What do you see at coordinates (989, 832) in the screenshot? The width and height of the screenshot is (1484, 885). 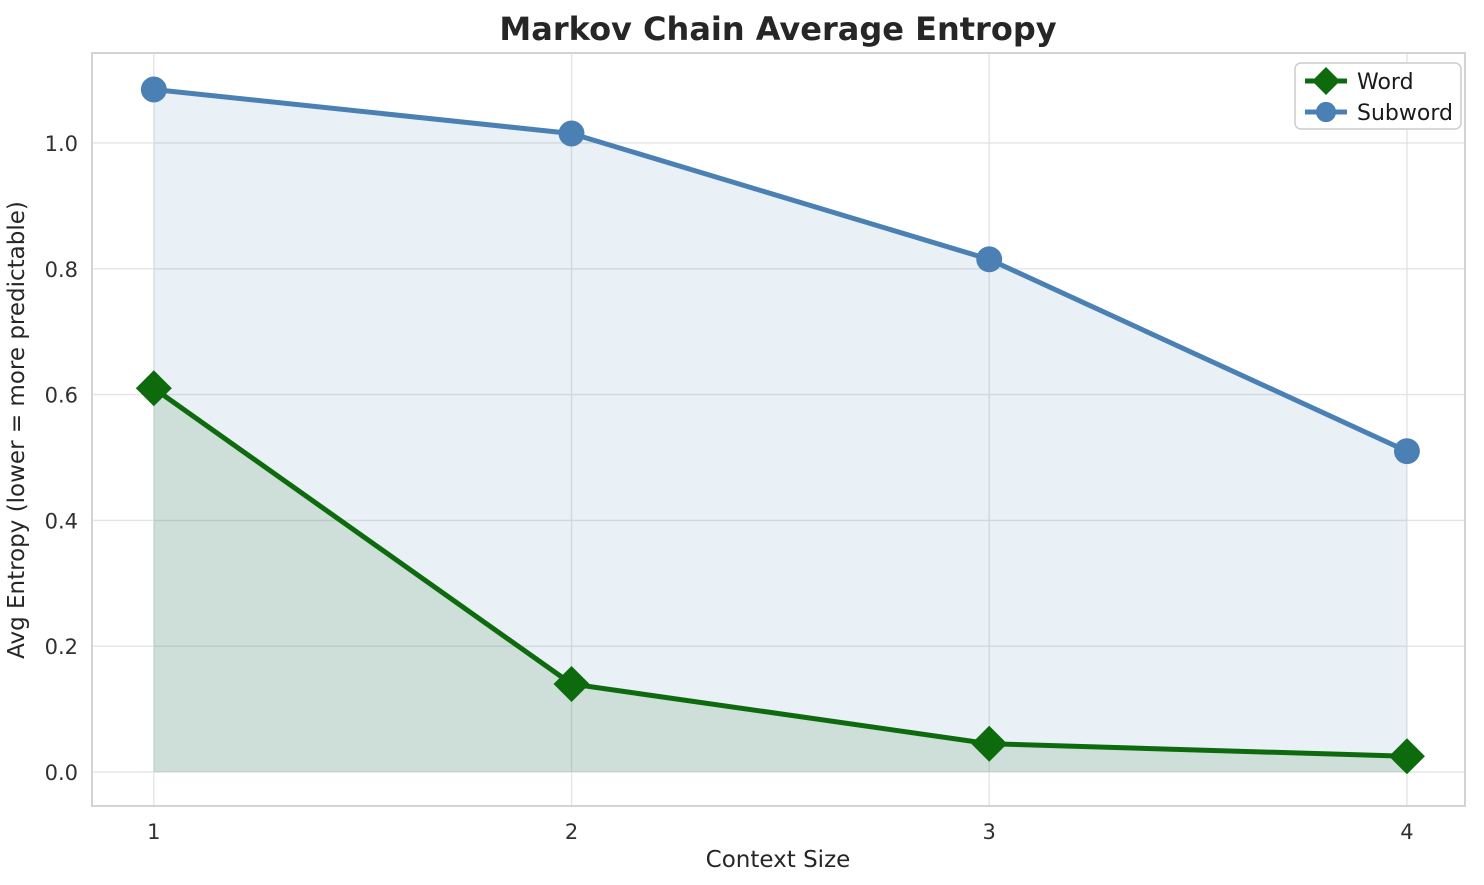 I see `x-tick-label: 3` at bounding box center [989, 832].